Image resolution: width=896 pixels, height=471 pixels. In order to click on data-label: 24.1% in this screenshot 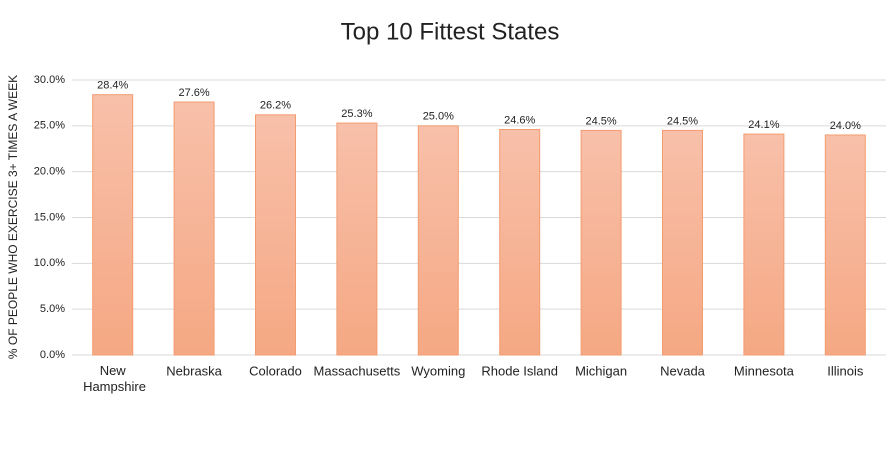, I will do `click(763, 125)`.